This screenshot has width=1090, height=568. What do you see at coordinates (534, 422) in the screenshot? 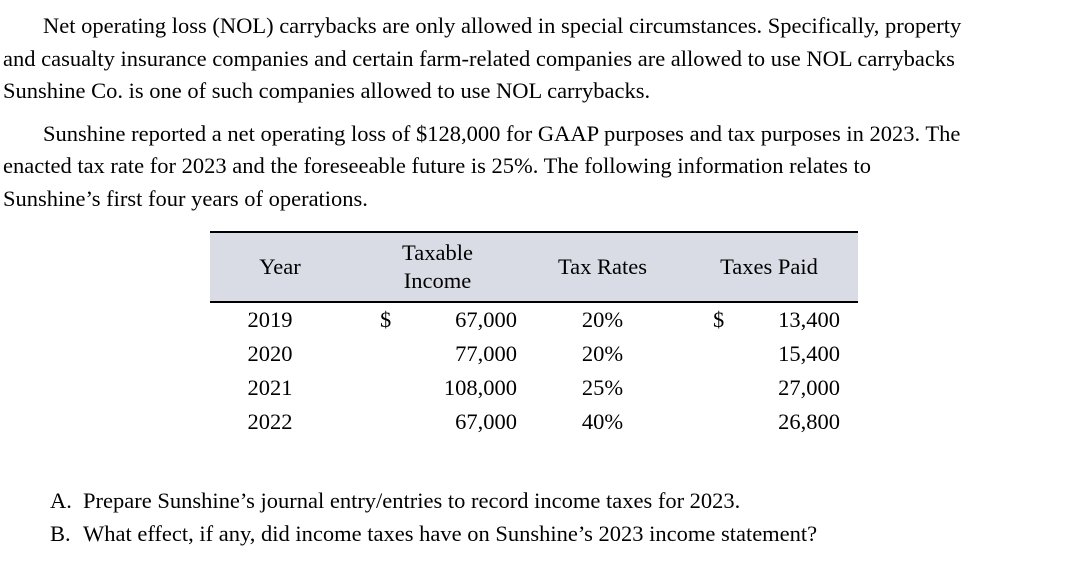
I see `table-row: 2022 67,000 40% 26,800` at bounding box center [534, 422].